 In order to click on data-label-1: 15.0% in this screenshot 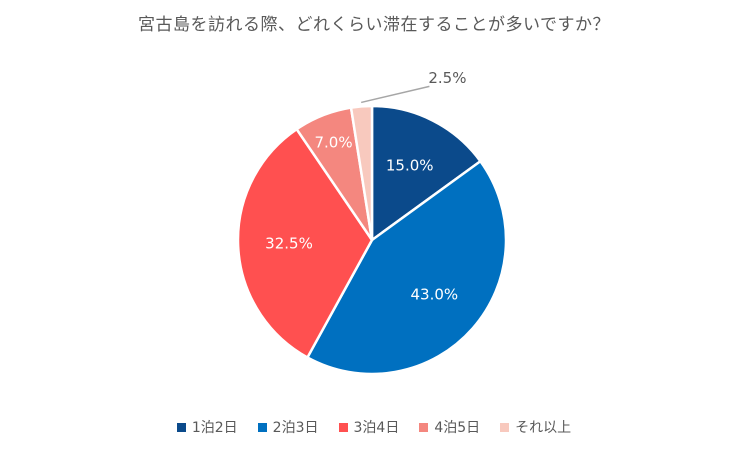, I will do `click(410, 165)`.